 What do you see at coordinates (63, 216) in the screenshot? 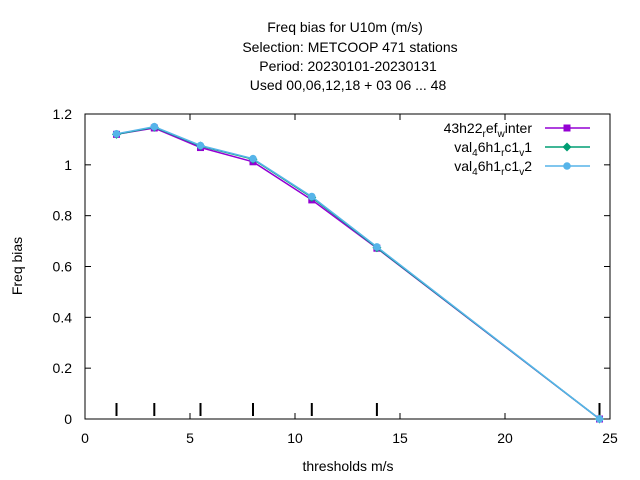
I see `y-tick-label: 0.8` at bounding box center [63, 216].